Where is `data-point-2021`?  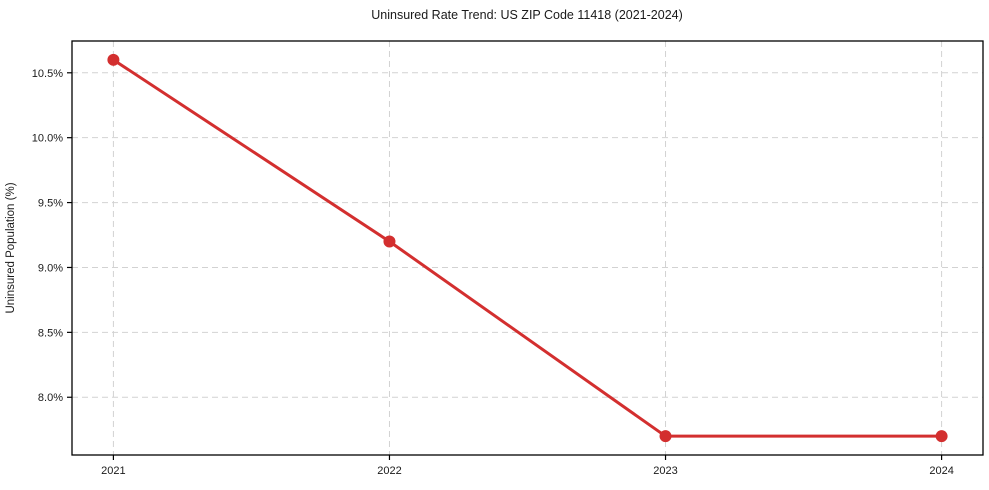
data-point-2021 is located at coordinates (113, 59).